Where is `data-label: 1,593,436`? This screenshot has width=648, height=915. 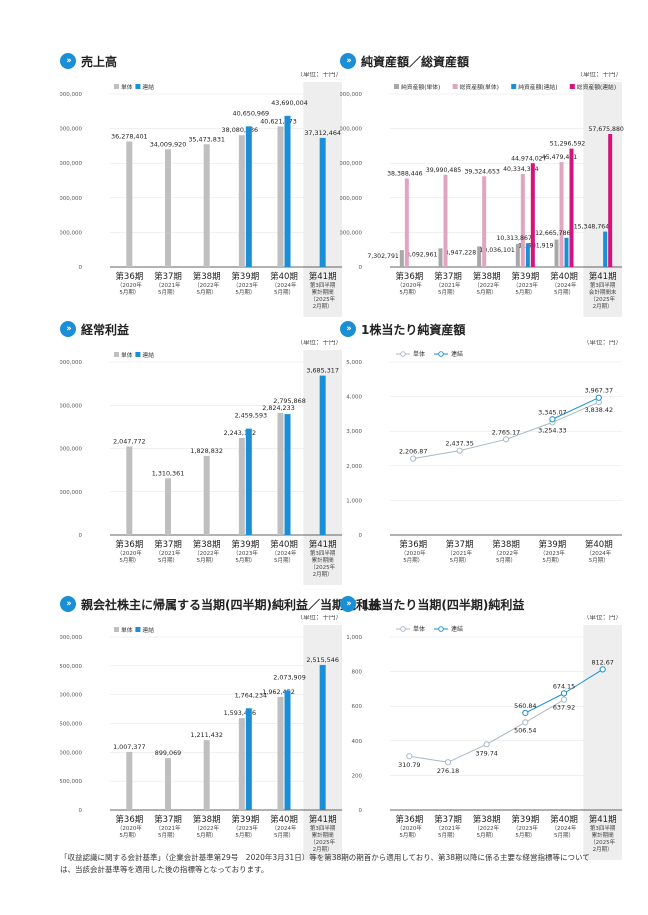
data-label: 1,593,436 is located at coordinates (240, 713).